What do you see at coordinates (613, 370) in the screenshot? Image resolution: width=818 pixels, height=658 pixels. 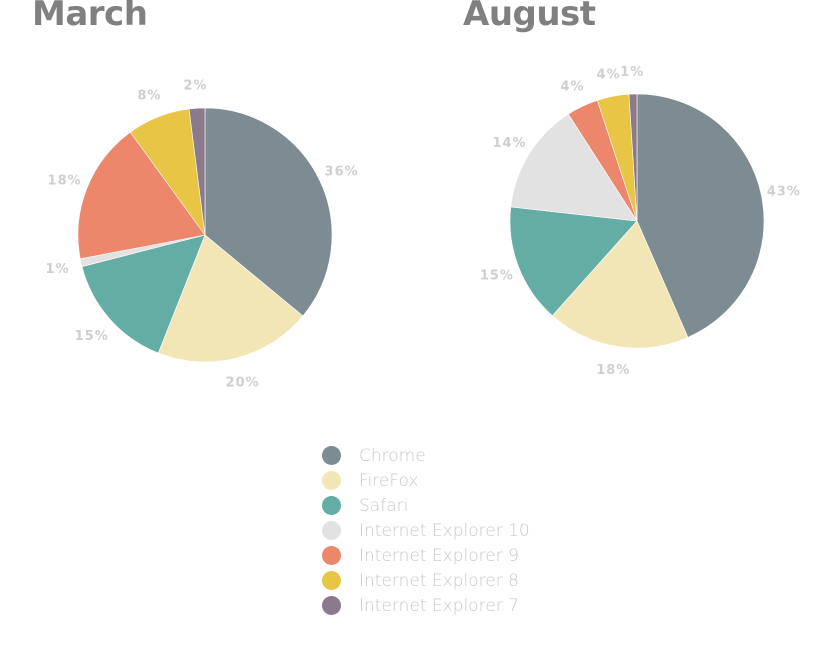 I see `slice-label-august-1: 18%` at bounding box center [613, 370].